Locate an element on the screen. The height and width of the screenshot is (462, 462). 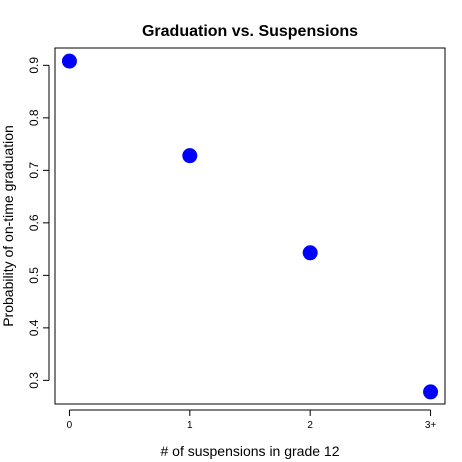
chart-title: Graduation vs. Suspensions is located at coordinates (250, 31).